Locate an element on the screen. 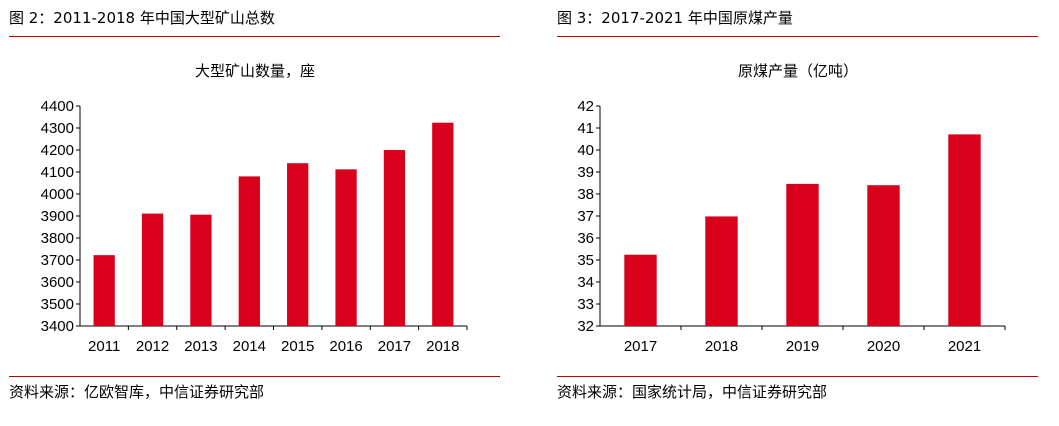 The image size is (1059, 426). y-tick-label: 4300 is located at coordinates (57, 128).